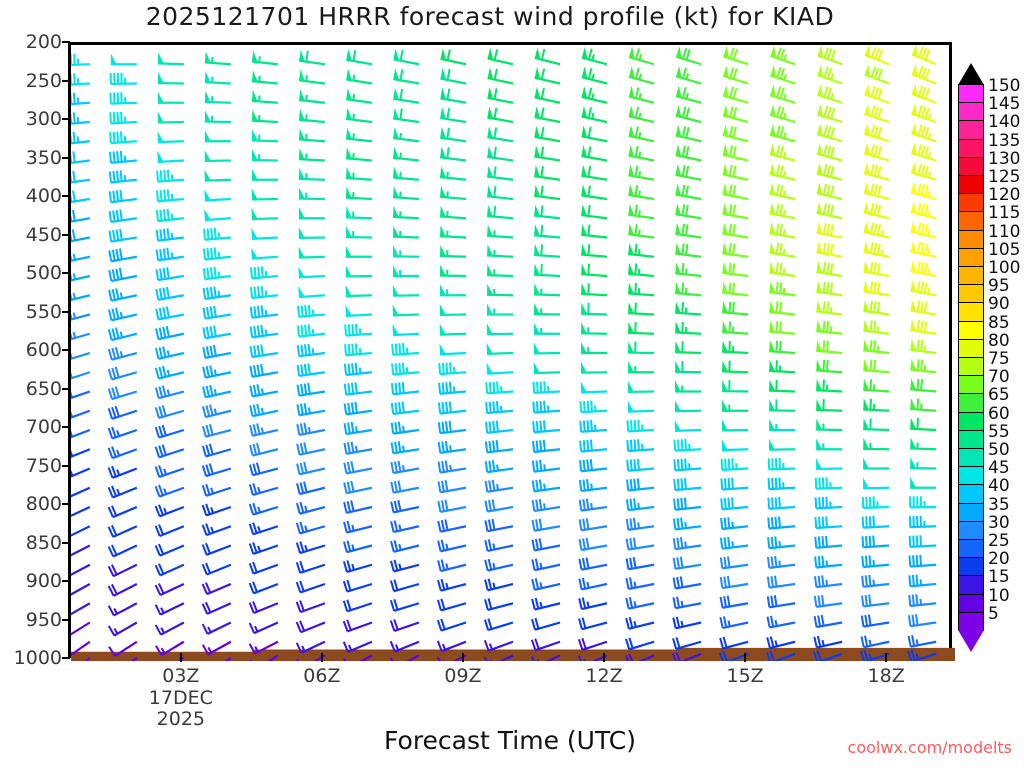 The width and height of the screenshot is (1024, 768). I want to click on x-tick-label: 09Z, so click(463, 676).